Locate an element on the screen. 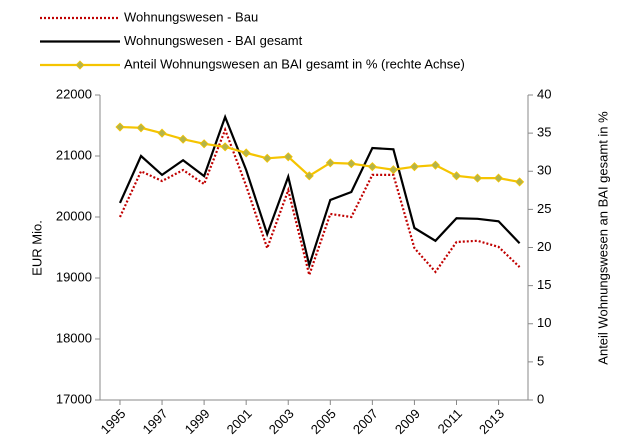  y-tick-label: 22000 is located at coordinates (74, 93).